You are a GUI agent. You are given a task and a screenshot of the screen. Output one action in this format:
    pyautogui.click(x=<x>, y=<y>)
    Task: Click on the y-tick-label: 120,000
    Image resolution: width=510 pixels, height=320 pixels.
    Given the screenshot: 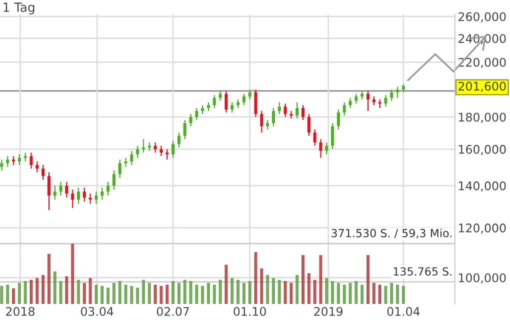 What is the action you would take?
    pyautogui.click(x=482, y=229)
    